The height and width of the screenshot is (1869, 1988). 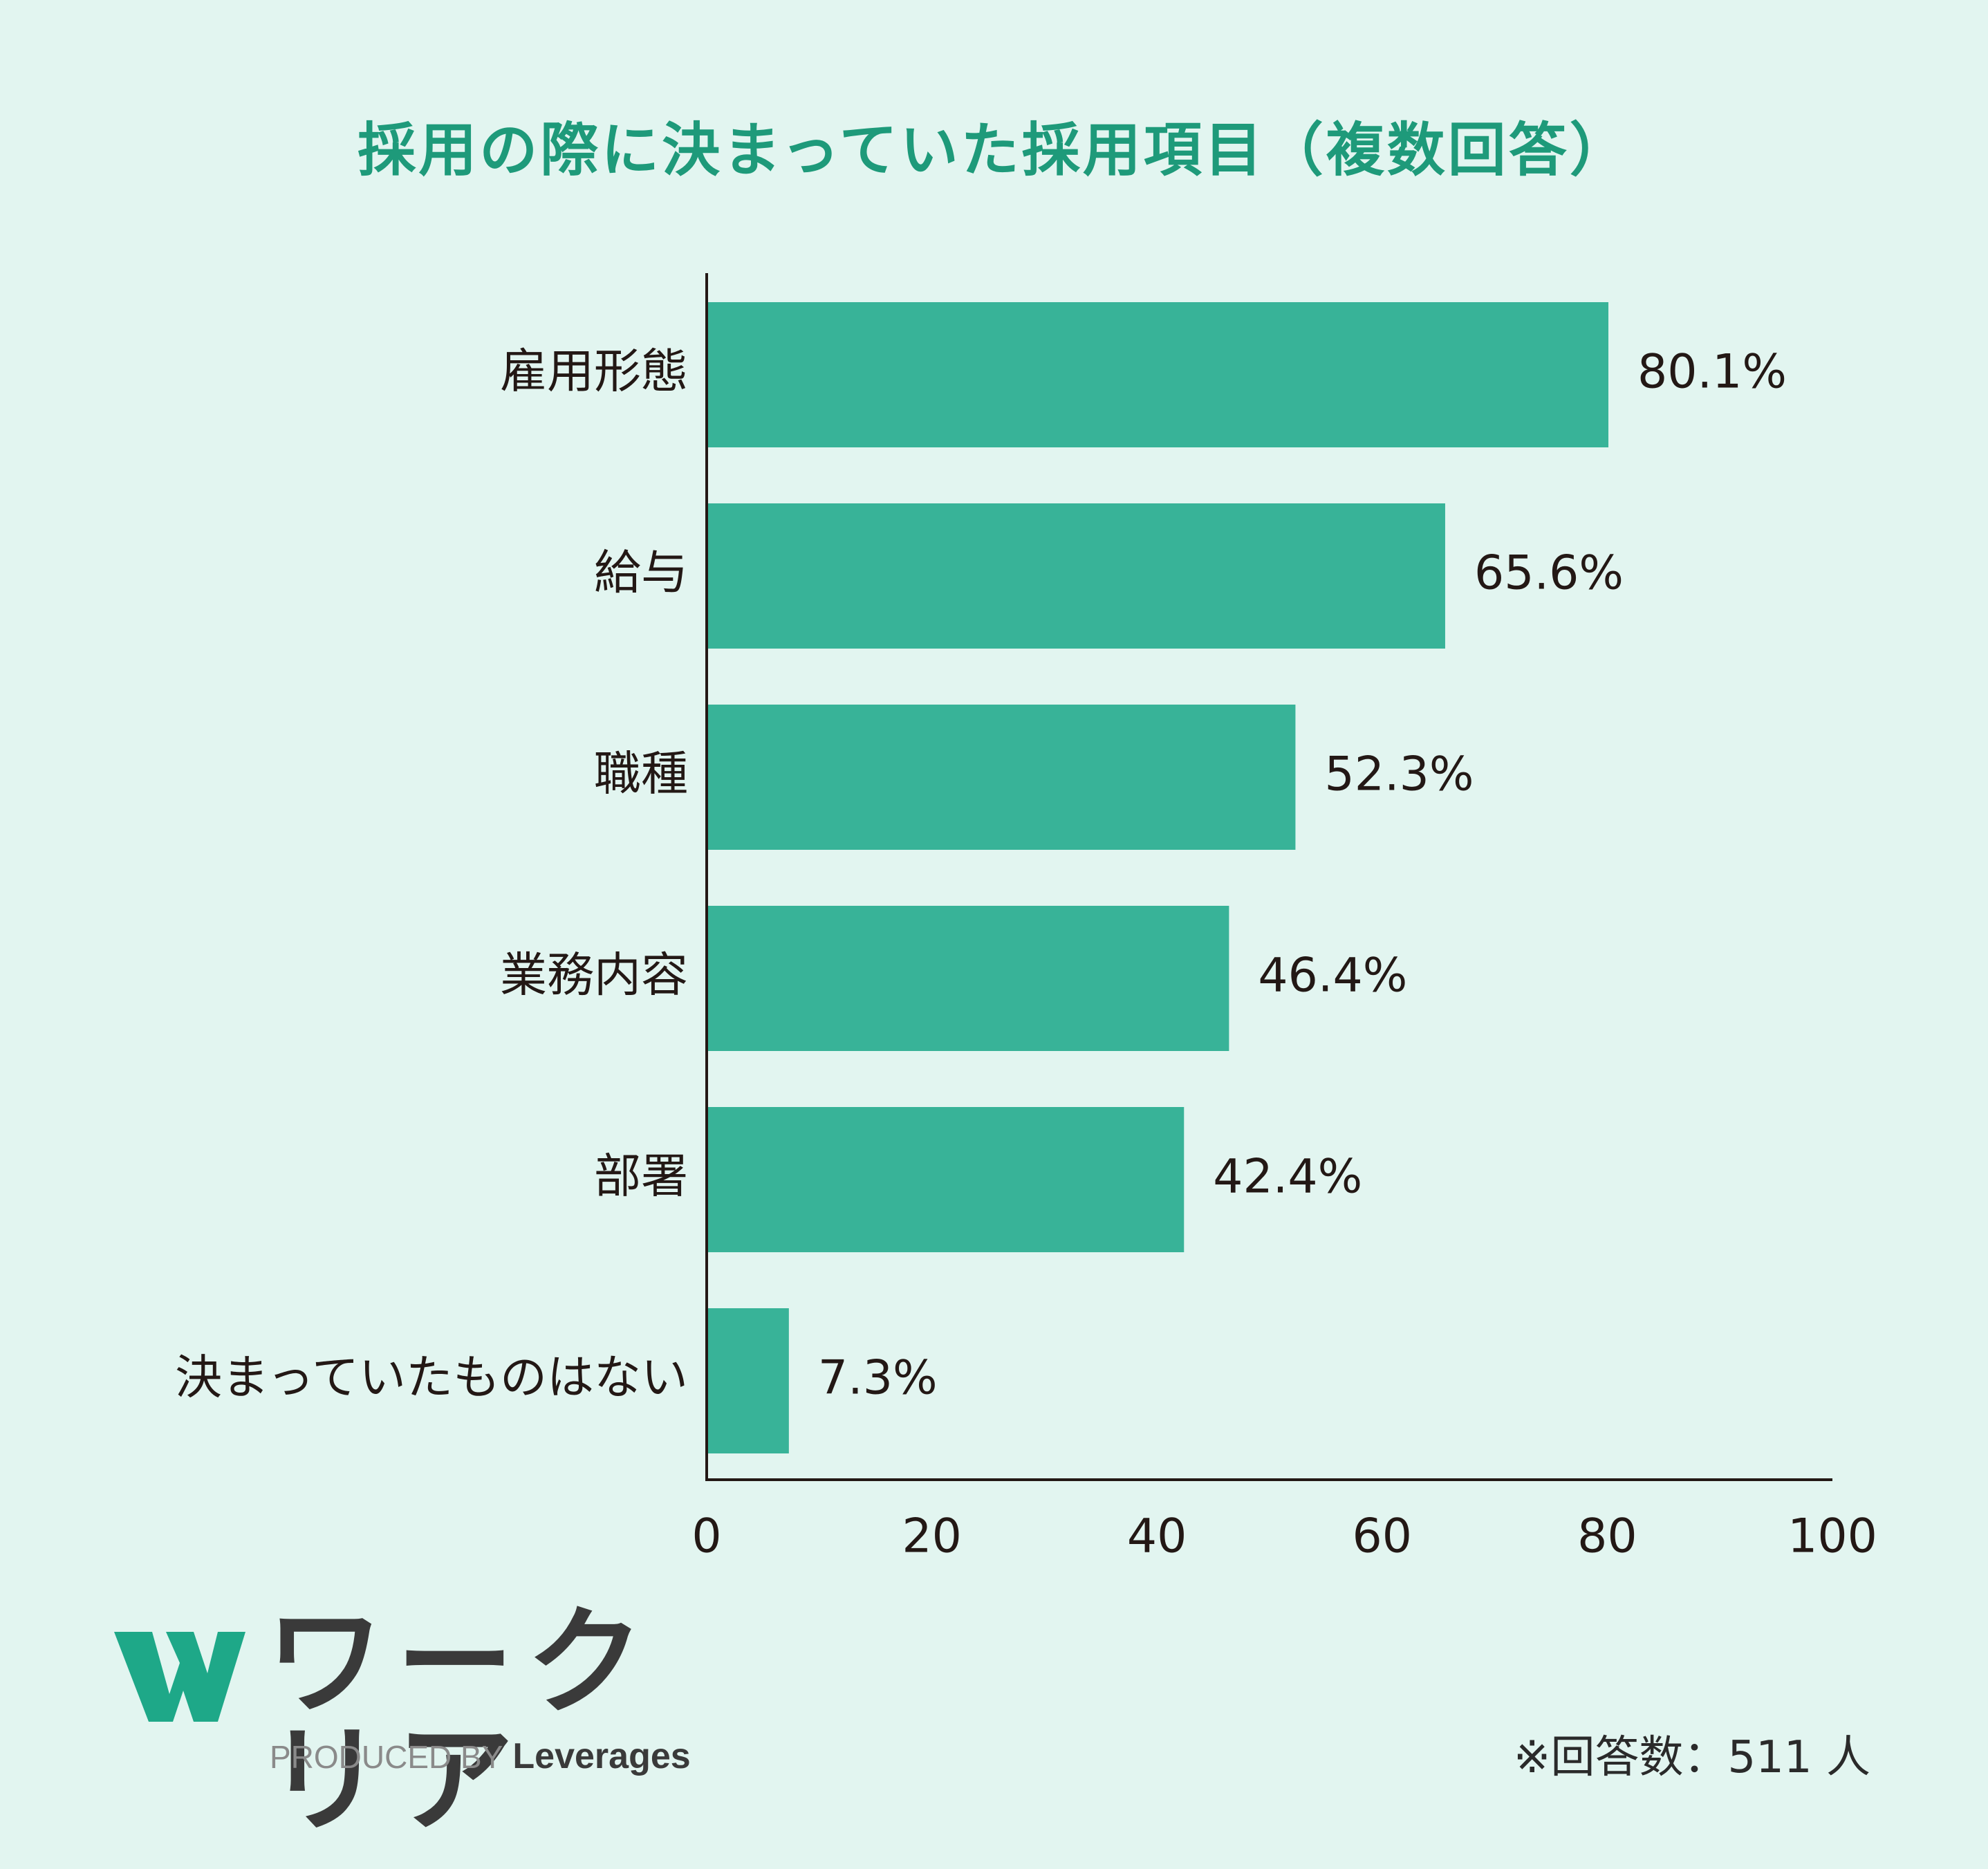 I want to click on data-label: 7.3%, so click(x=878, y=1378).